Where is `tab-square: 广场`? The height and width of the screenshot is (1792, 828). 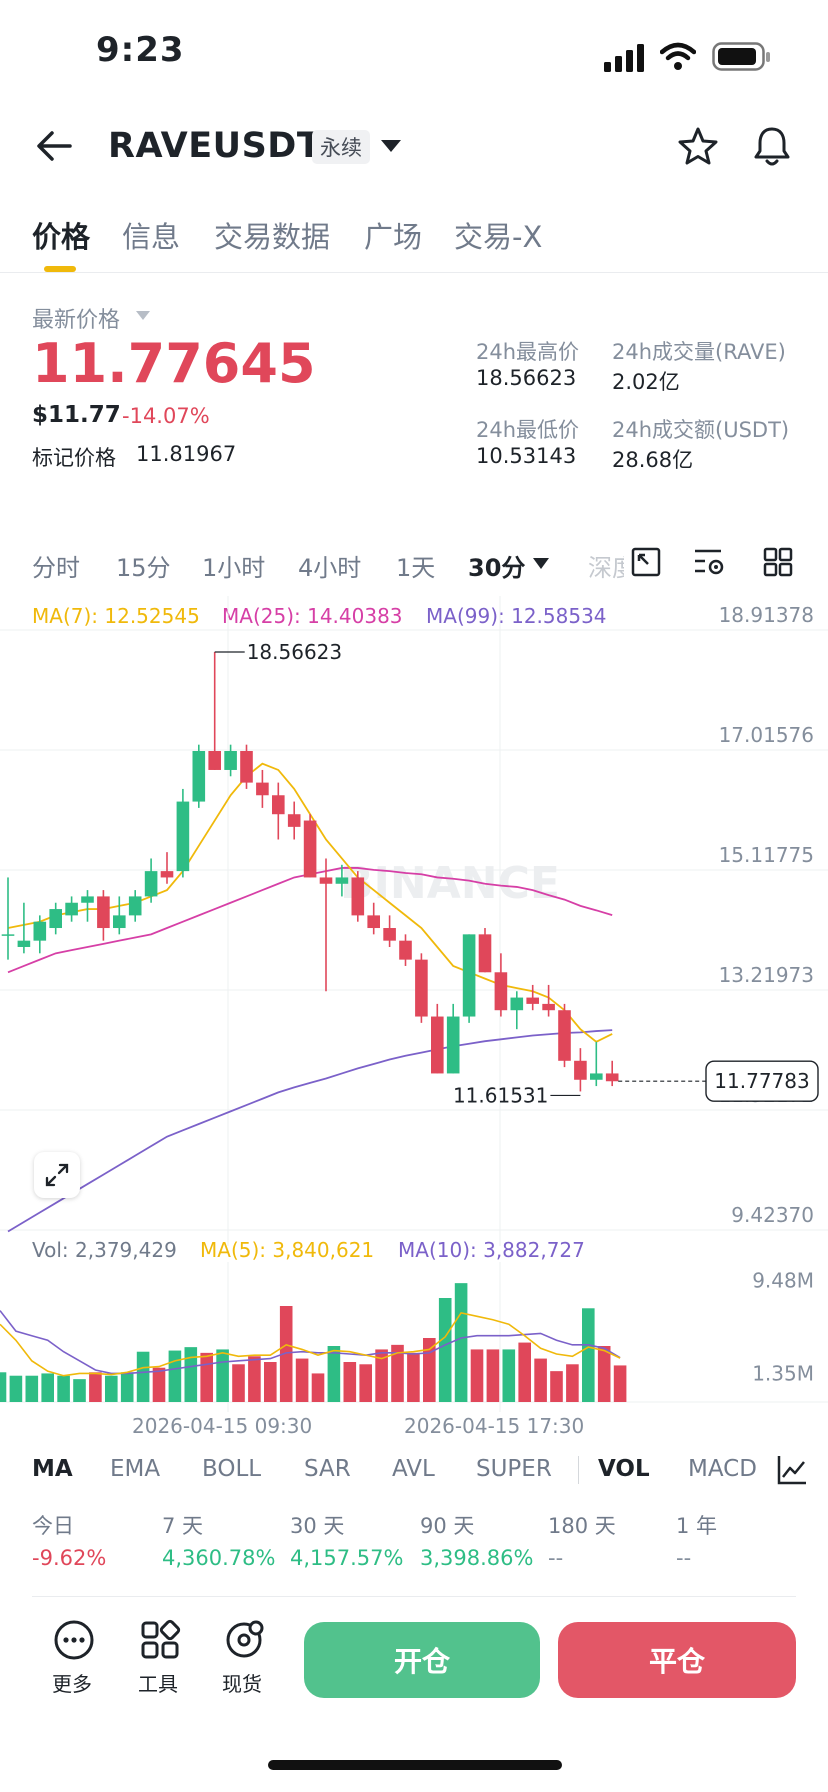
tab-square: 广场 is located at coordinates (393, 237).